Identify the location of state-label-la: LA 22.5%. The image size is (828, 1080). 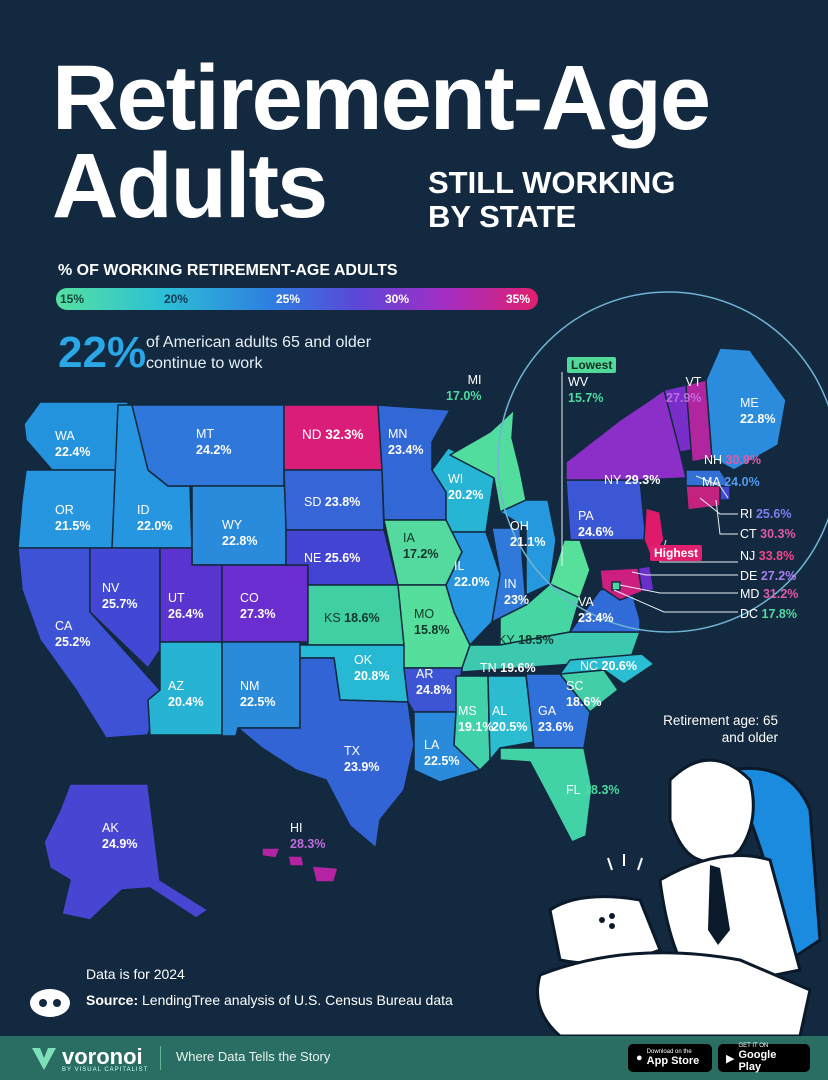
(441, 753).